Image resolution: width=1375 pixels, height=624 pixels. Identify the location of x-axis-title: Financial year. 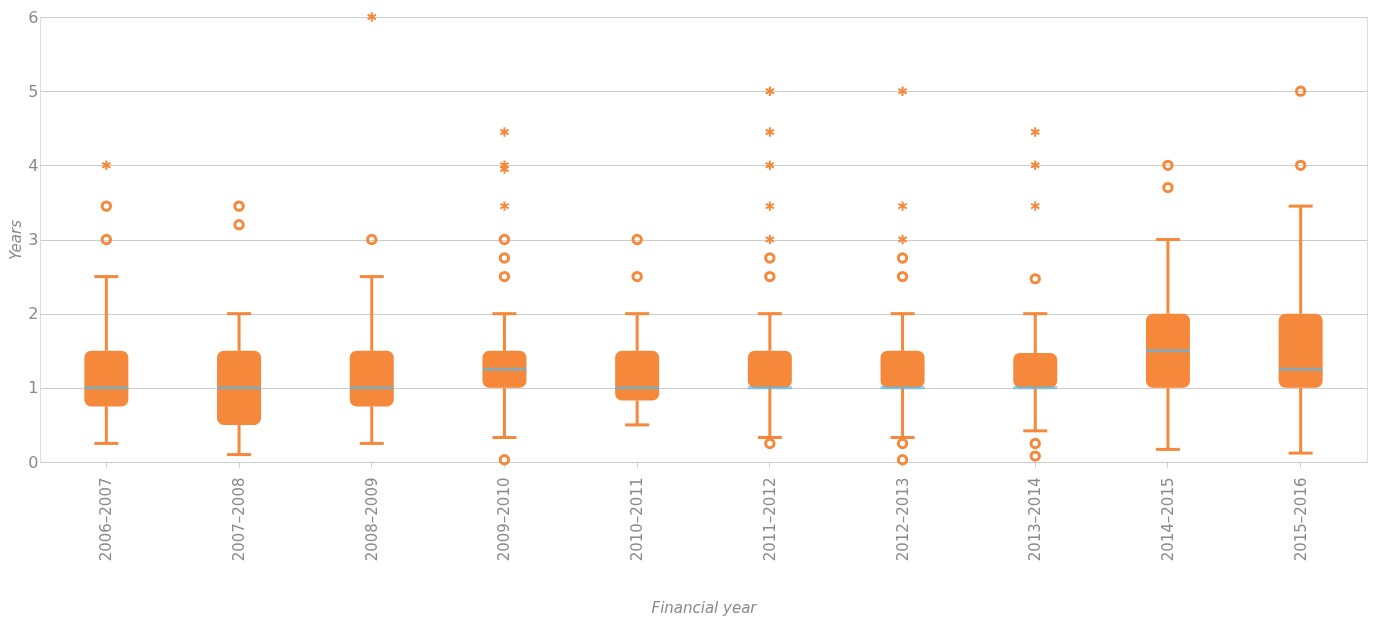
(704, 608).